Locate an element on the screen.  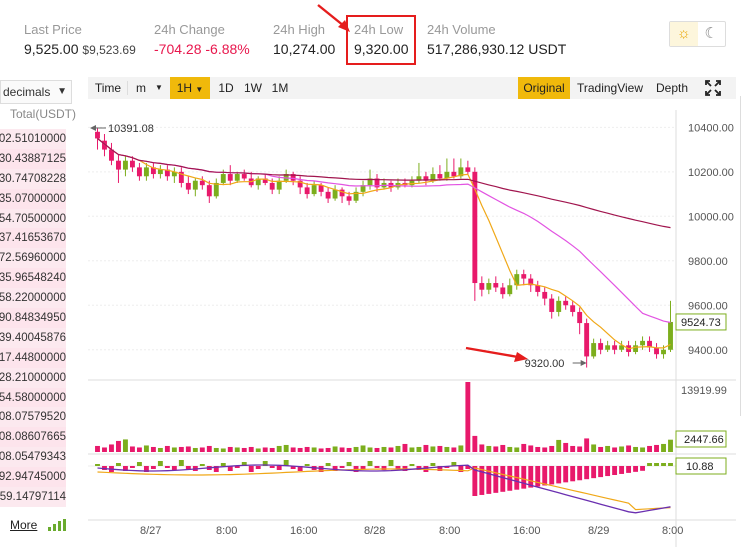
orderbook-row: 35.07000000 is located at coordinates (33, 198).